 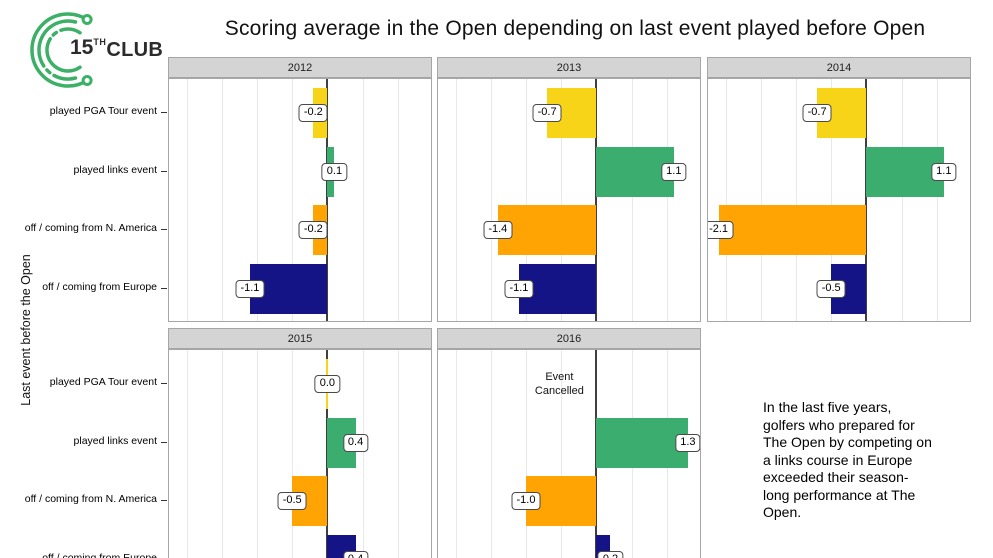 What do you see at coordinates (327, 384) in the screenshot?
I see `bar-value-label: 0.0` at bounding box center [327, 384].